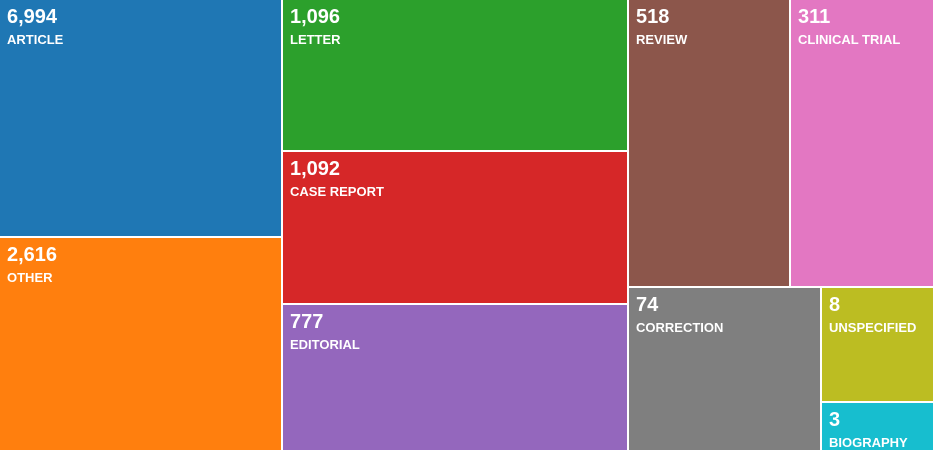  Describe the element at coordinates (325, 344) in the screenshot. I see `tile-label: EDITORIAL` at that location.